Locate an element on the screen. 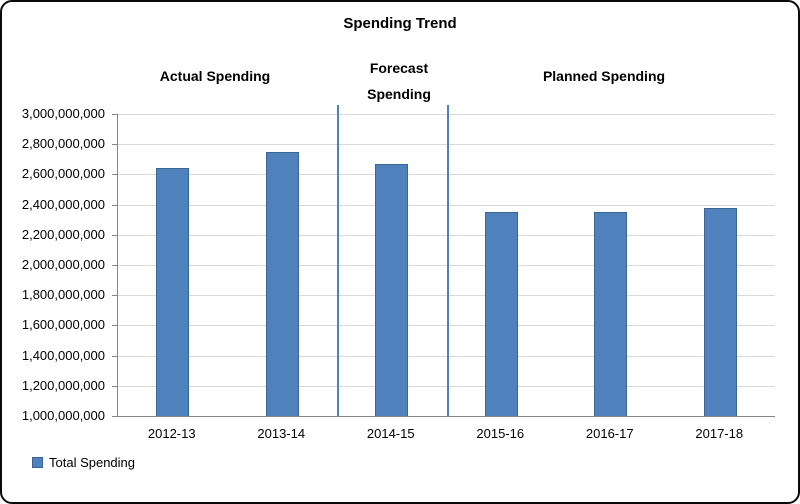 This screenshot has width=800, height=504. y-tick-label: 2,600,000,000 is located at coordinates (63, 174).